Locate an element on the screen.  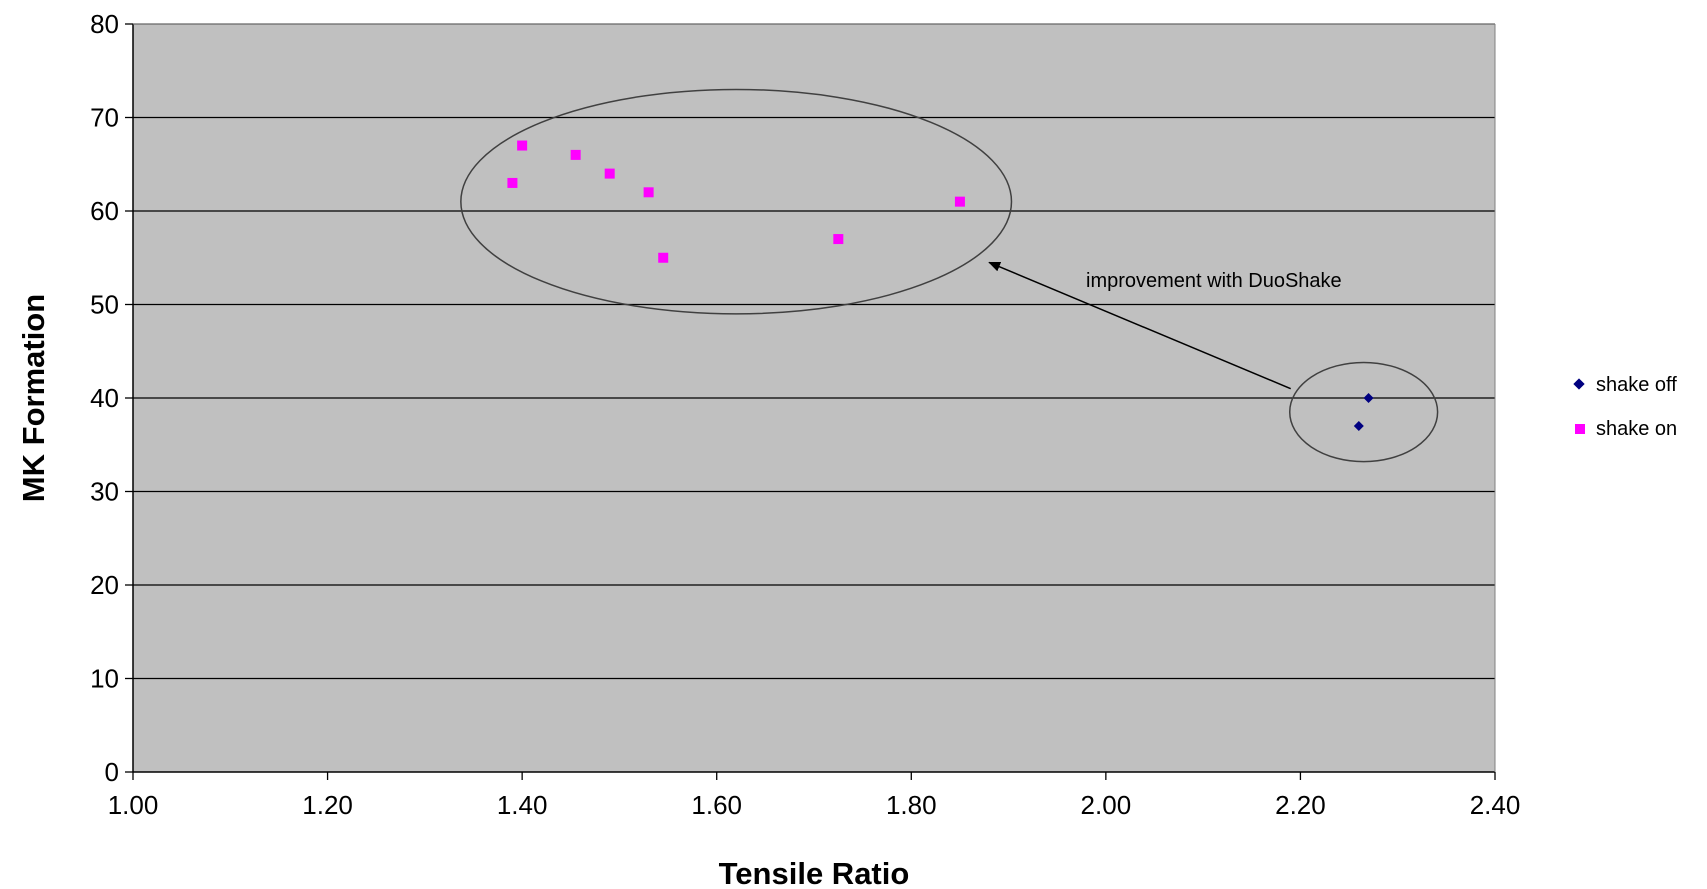
y-tick-label: 50 is located at coordinates (104, 305).